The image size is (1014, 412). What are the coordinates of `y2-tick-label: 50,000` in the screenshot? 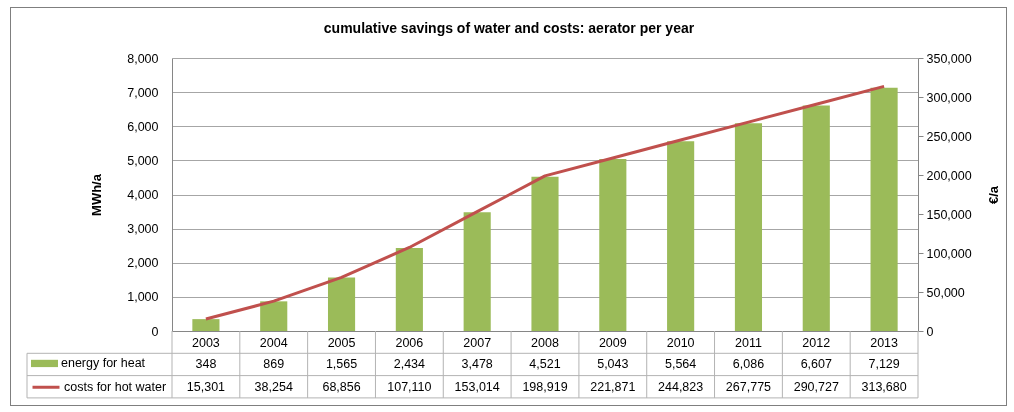 It's located at (945, 292).